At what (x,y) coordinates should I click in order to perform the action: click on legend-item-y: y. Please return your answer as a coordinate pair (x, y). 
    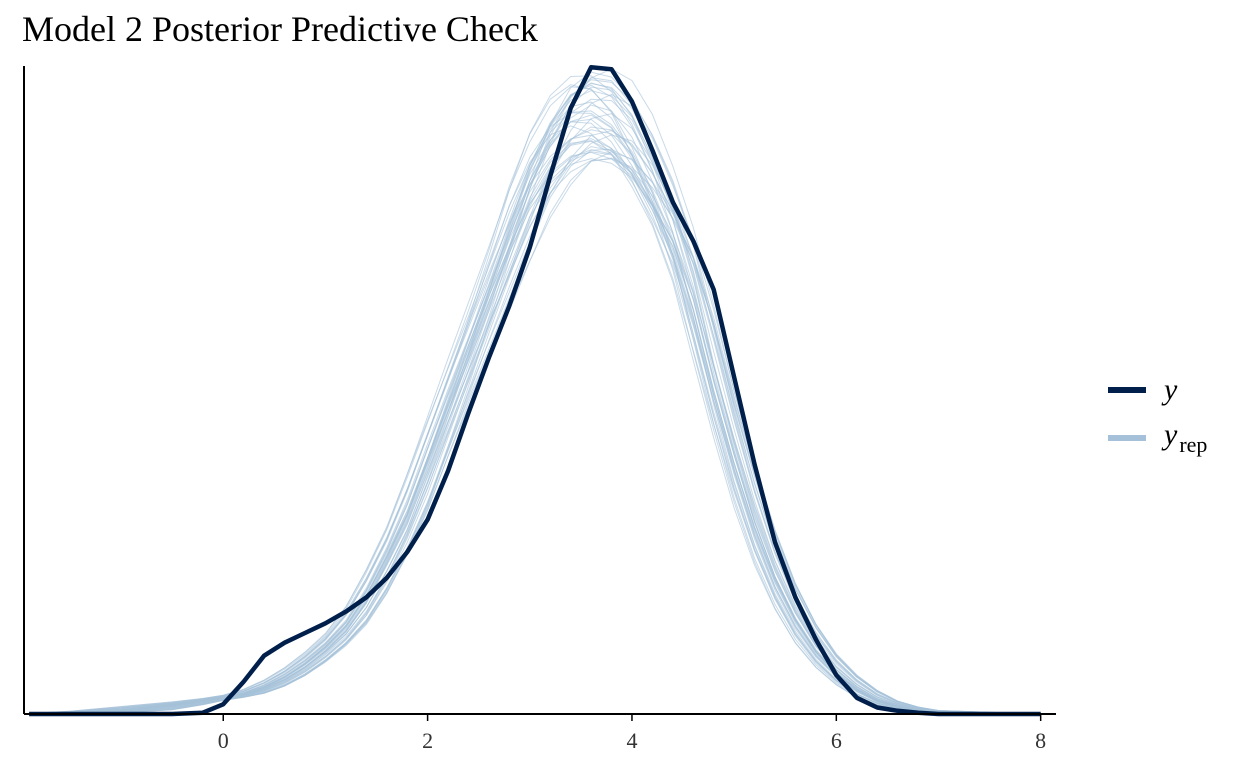
    Looking at the image, I should click on (1157, 390).